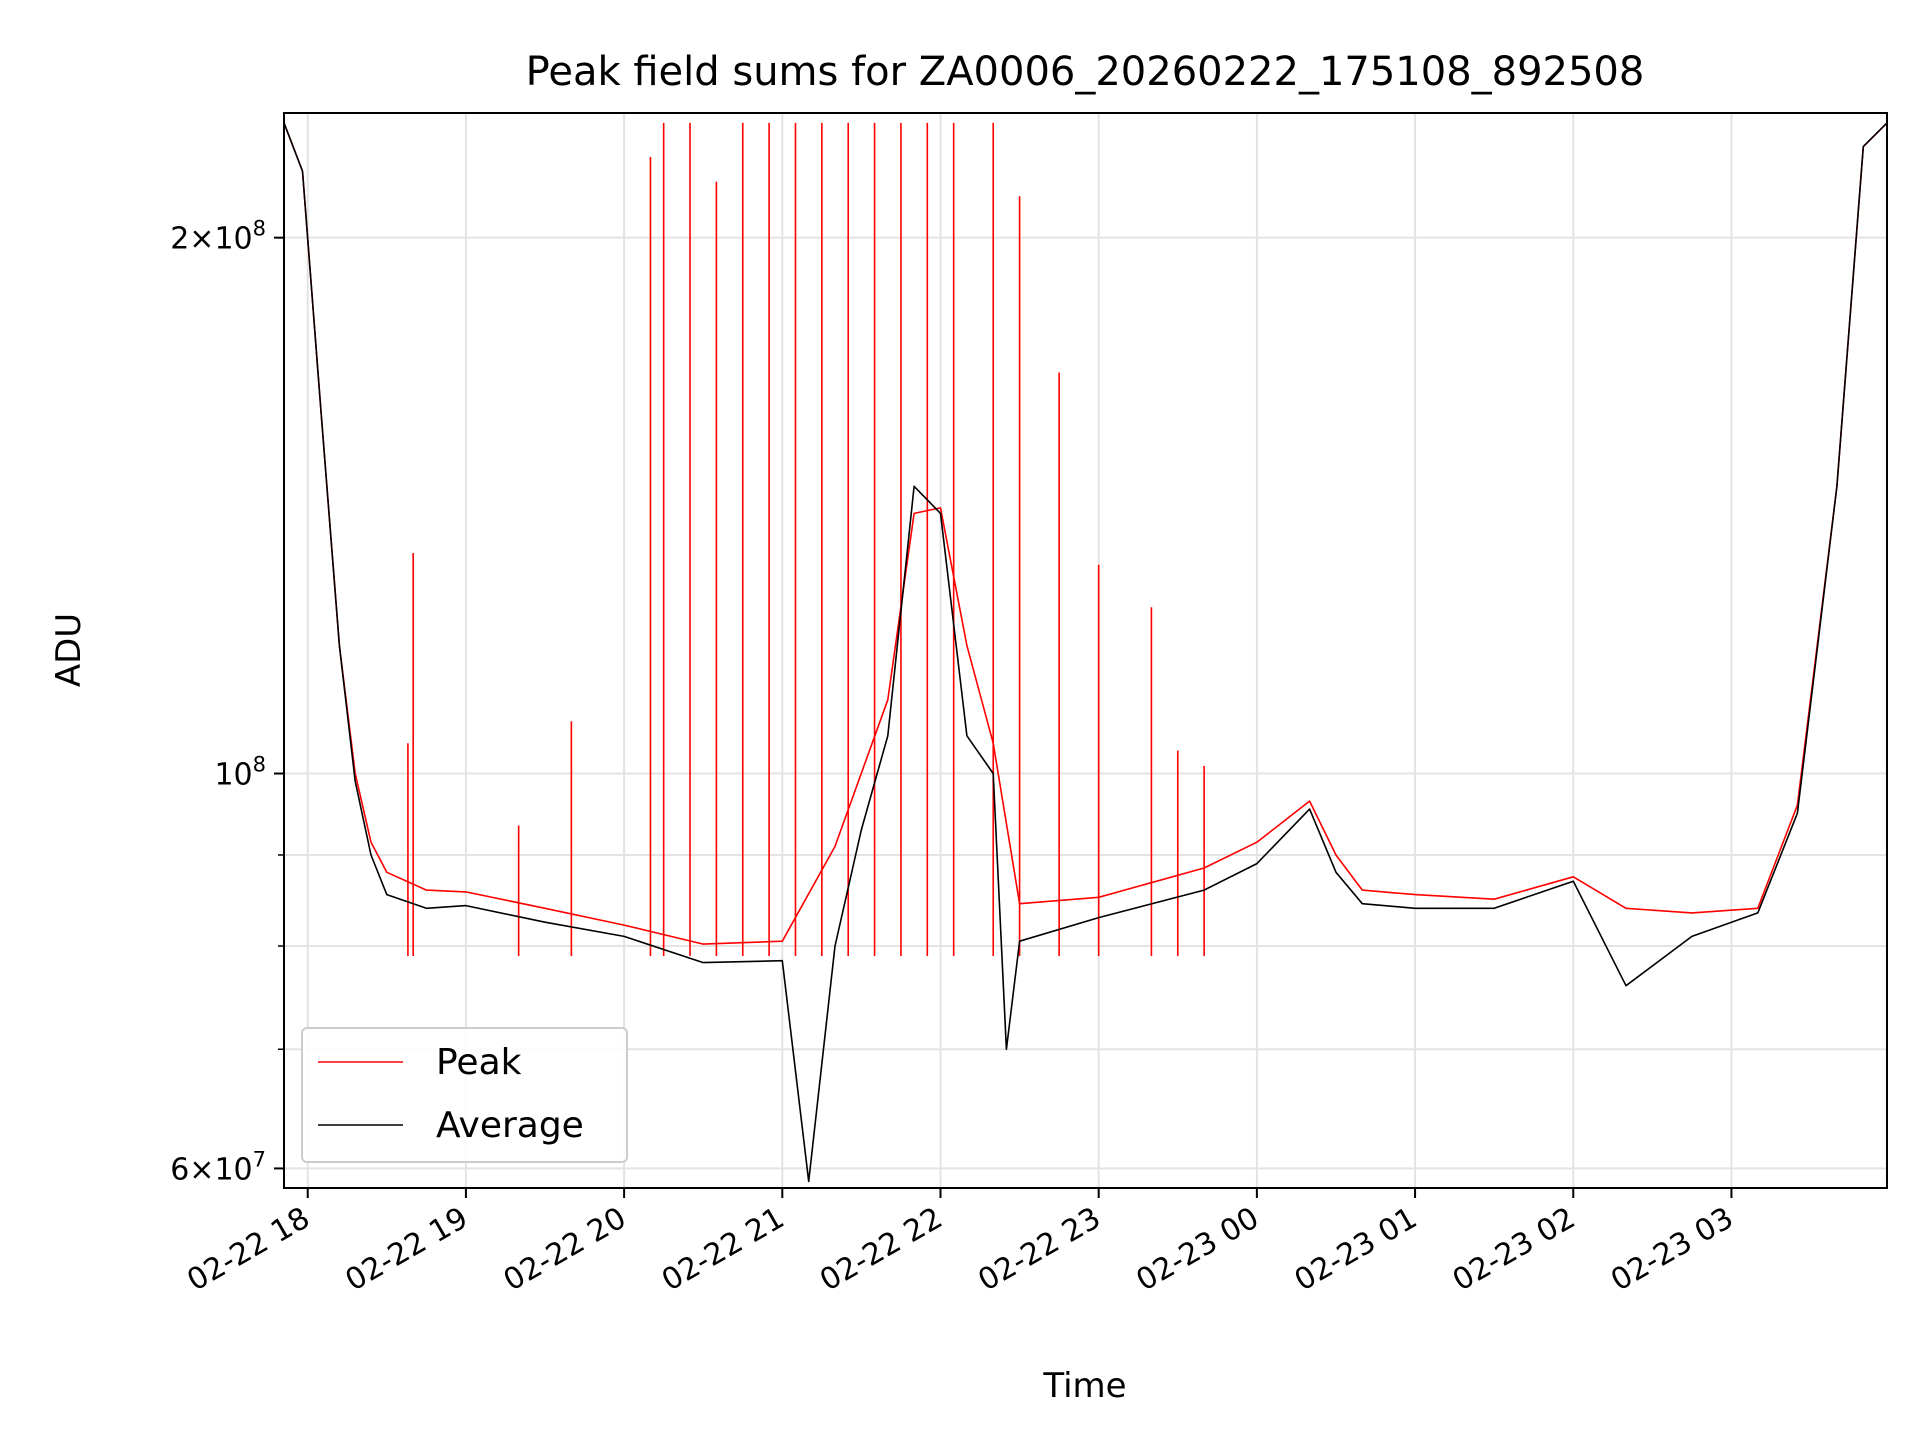 The image size is (1920, 1440). Describe the element at coordinates (218, 1167) in the screenshot. I see `y-tick-label: 6×107` at that location.